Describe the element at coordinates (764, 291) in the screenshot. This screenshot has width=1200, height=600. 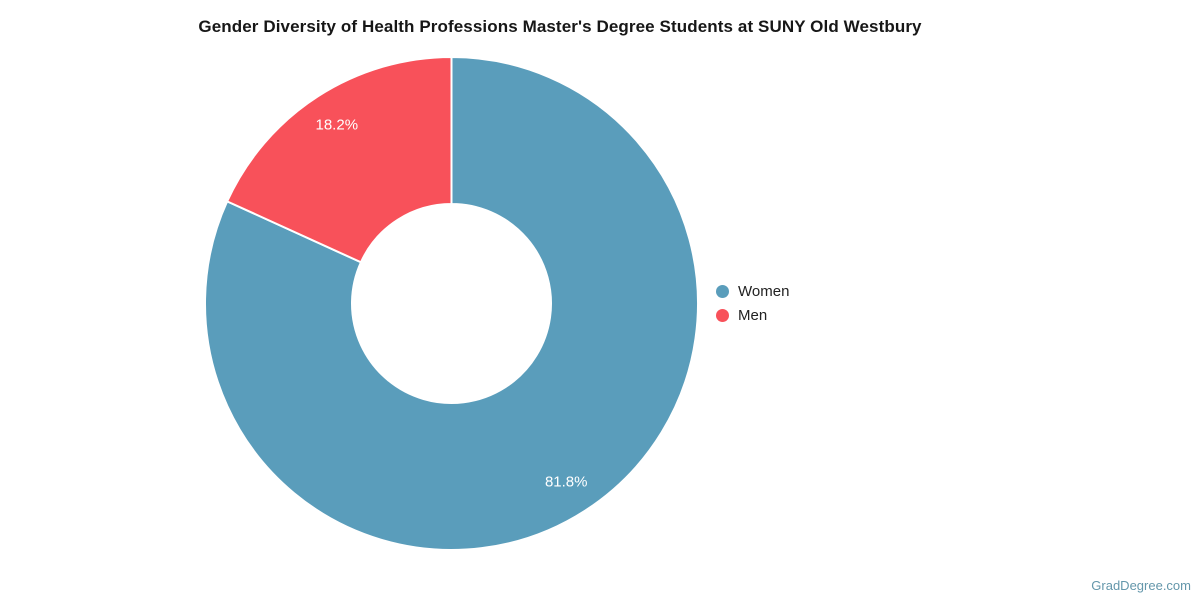
I see `legend-label-women: Women` at that location.